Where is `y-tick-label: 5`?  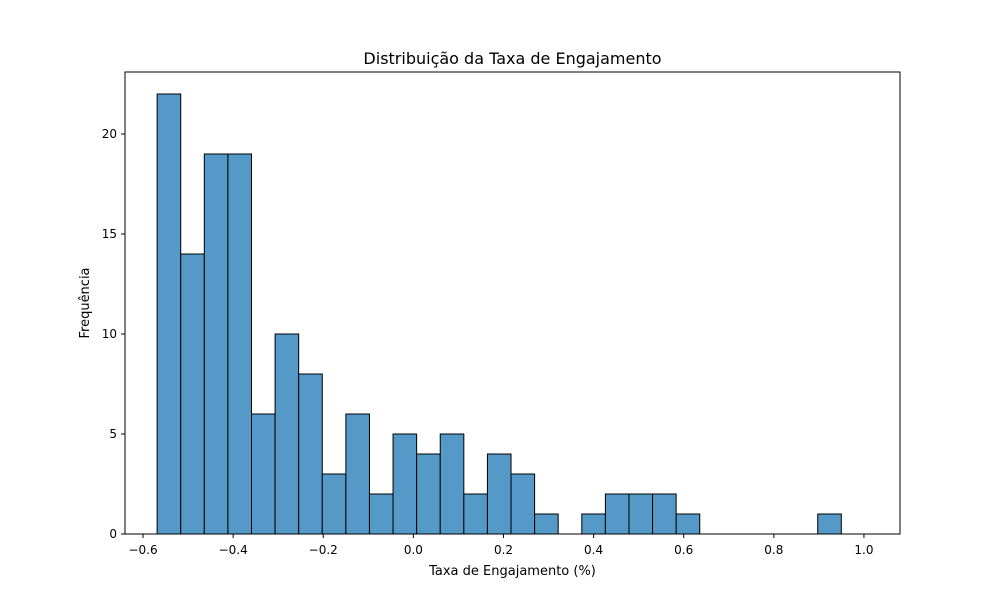
y-tick-label: 5 is located at coordinates (113, 434).